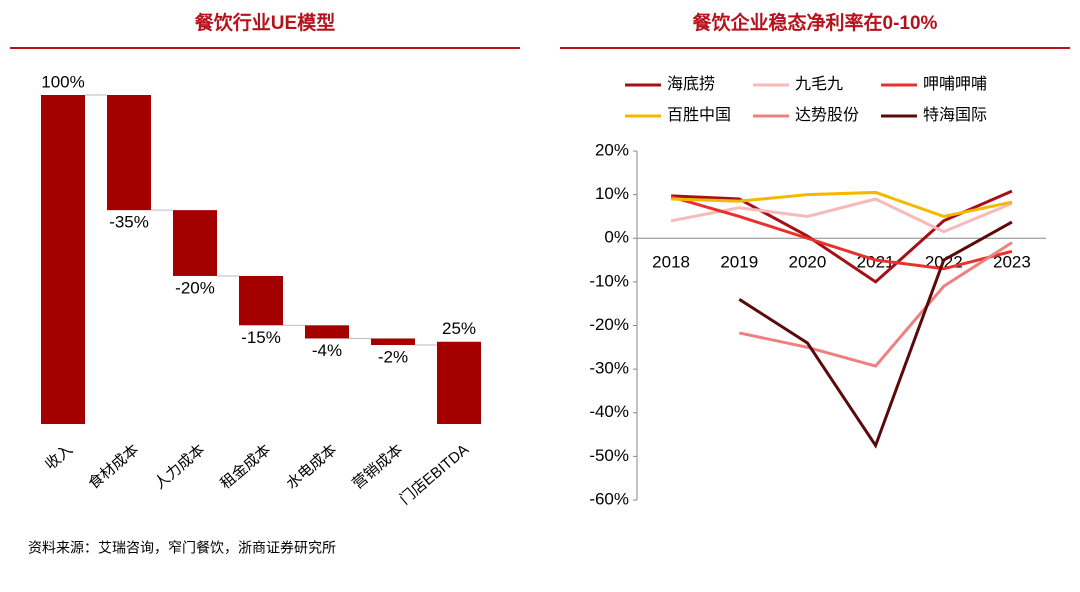 This screenshot has width=1080, height=592. What do you see at coordinates (182, 548) in the screenshot?
I see `source-note: 资料来源：艾瑞咨询，窄门餐饮，浙商证券研究所` at bounding box center [182, 548].